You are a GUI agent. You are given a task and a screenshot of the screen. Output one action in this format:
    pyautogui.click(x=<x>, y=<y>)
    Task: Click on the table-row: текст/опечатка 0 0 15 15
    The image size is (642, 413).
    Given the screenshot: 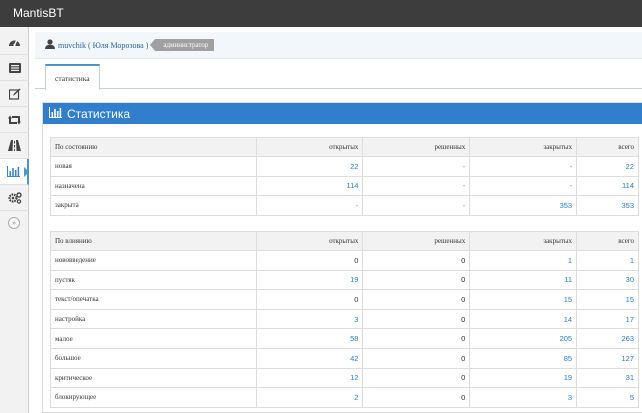 What is the action you would take?
    pyautogui.click(x=344, y=299)
    